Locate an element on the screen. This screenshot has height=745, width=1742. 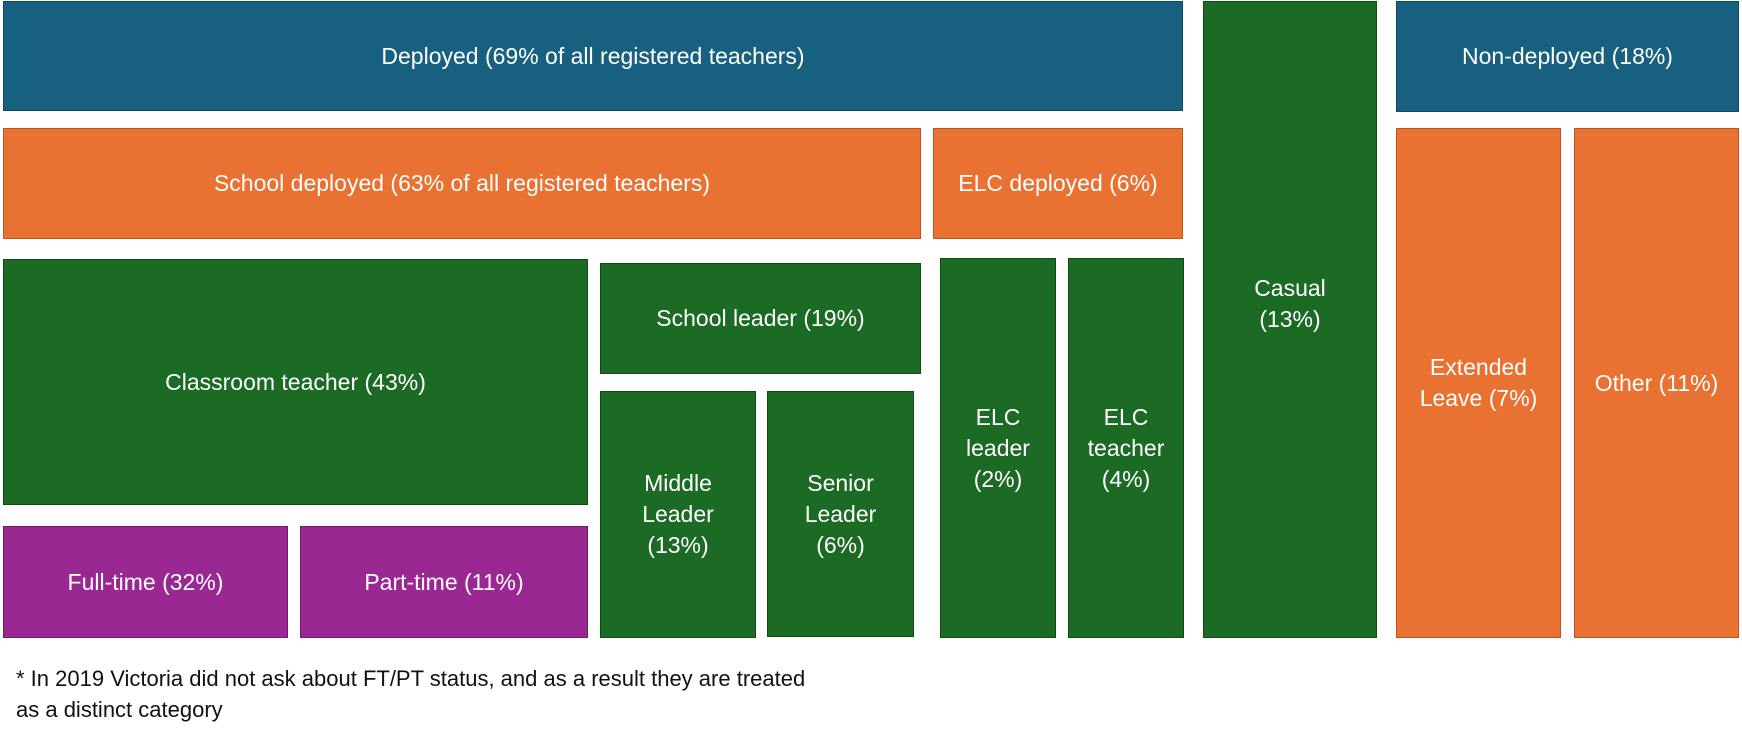
extended-leave-box: Extended Leave (7%) is located at coordinates (1478, 383).